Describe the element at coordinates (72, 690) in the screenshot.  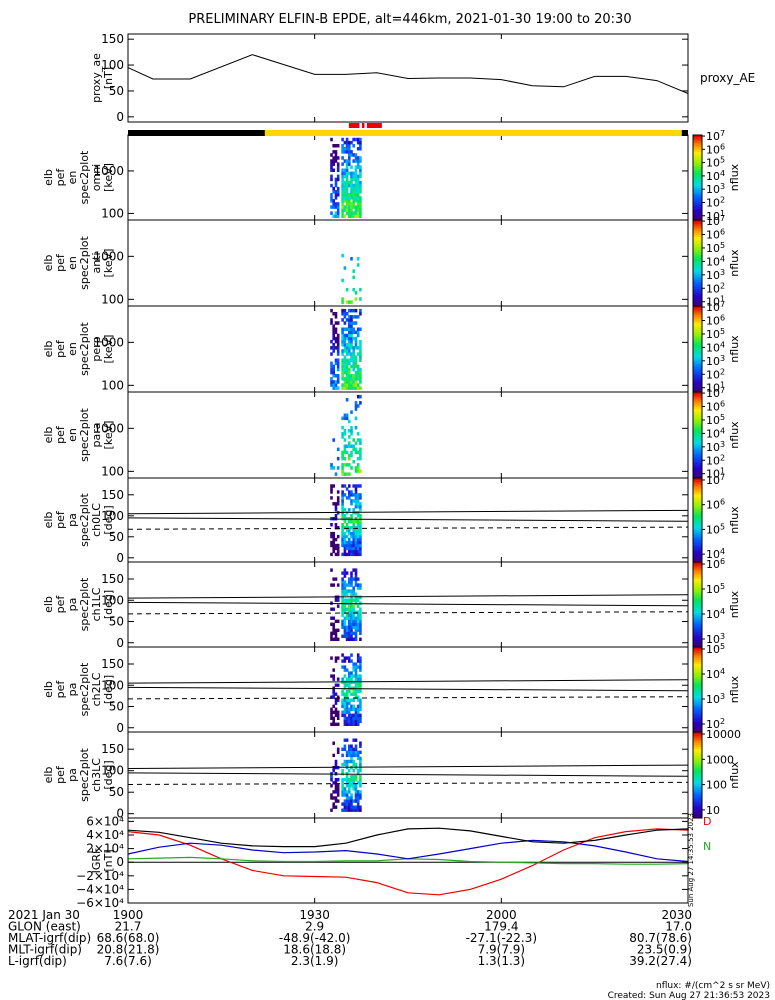
I see `ylabel-line: pa` at that location.